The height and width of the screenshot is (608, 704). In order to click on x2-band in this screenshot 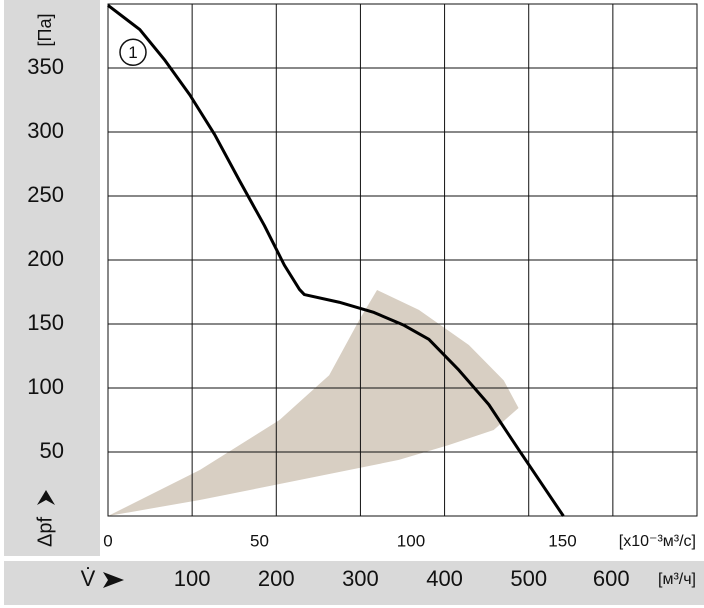, I will do `click(354, 583)`.